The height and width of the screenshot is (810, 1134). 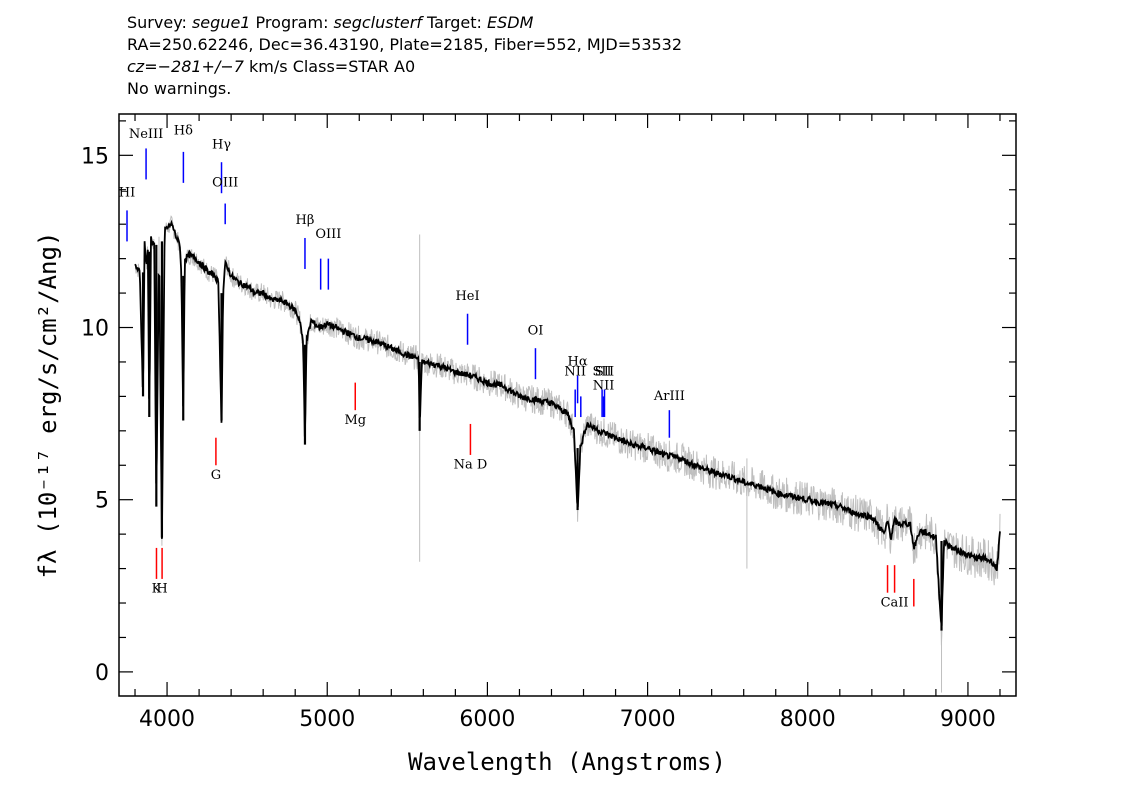 I want to click on emission-line-label: Hα, so click(x=578, y=361).